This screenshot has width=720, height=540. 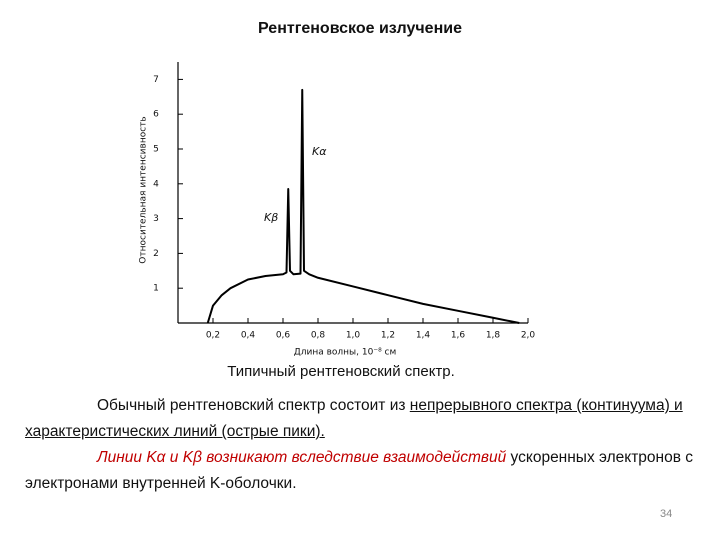 What do you see at coordinates (341, 371) in the screenshot?
I see `chart-caption: Типичный рентгеновский спектр.` at bounding box center [341, 371].